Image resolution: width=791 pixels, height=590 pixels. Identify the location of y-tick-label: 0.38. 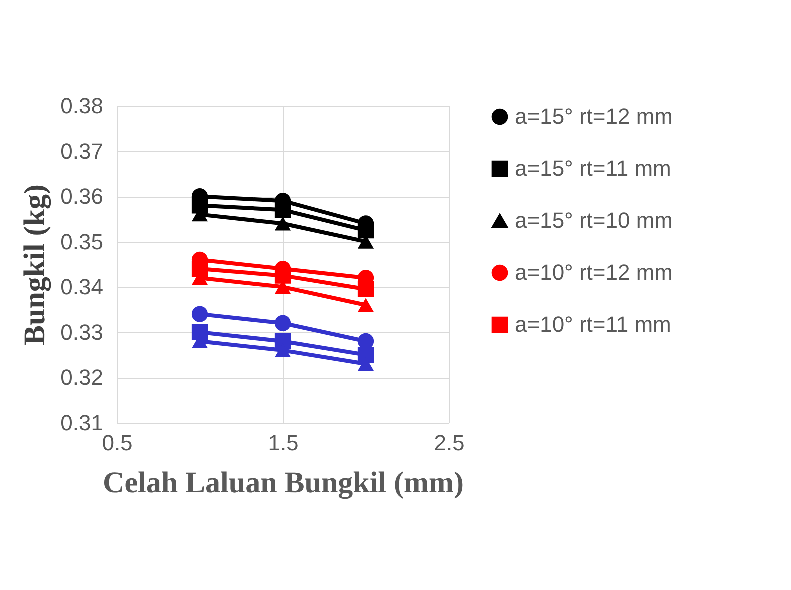
(82, 106).